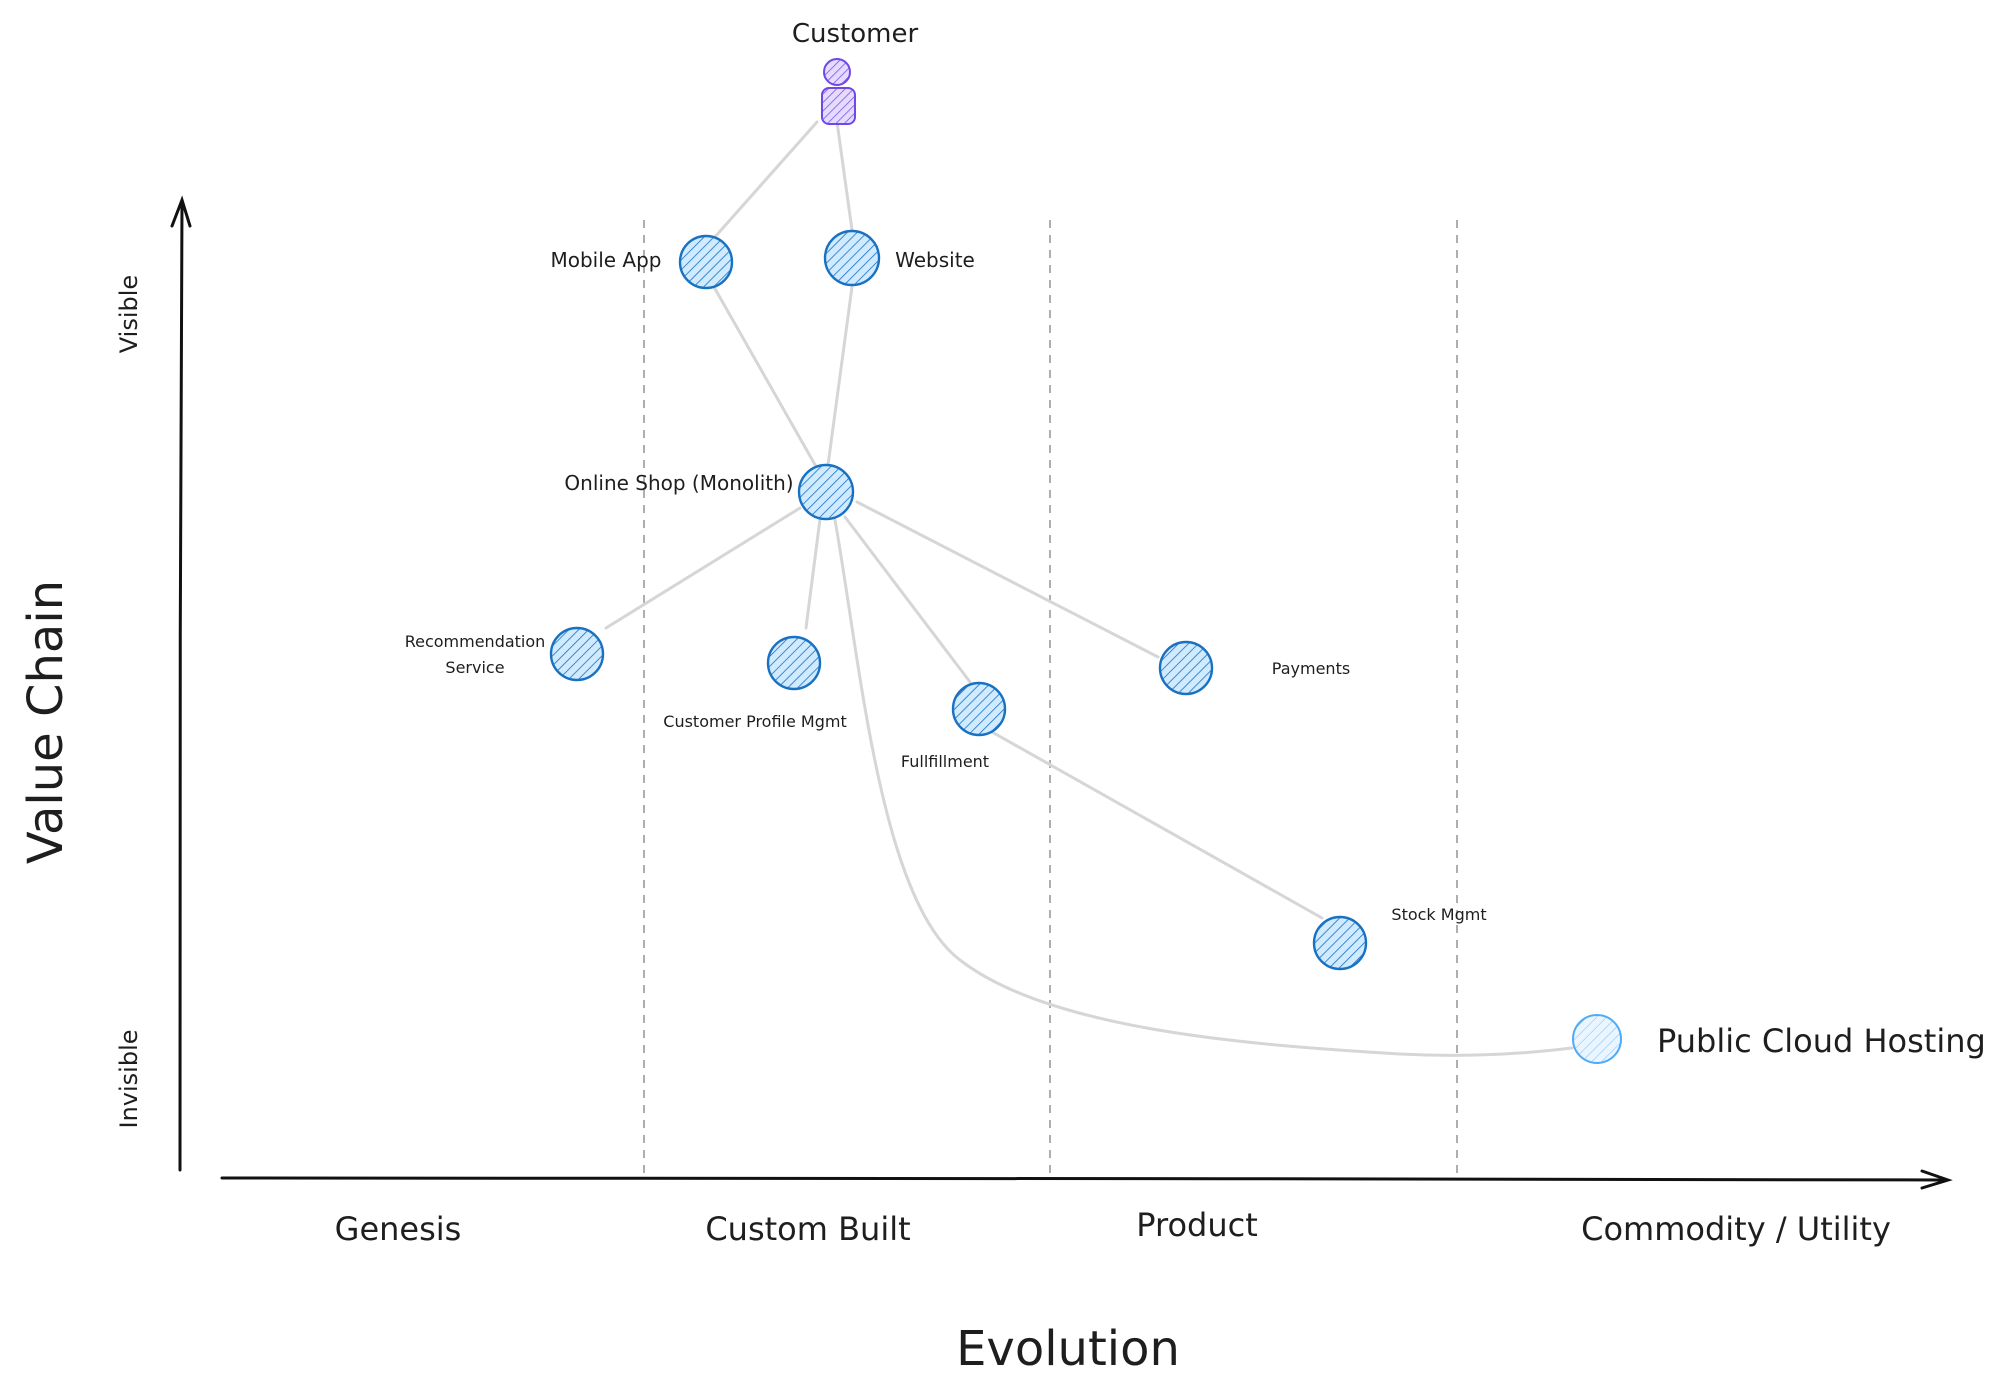  What do you see at coordinates (1399, 938) in the screenshot?
I see `component-stock-mgmt: Stock Mgmt` at bounding box center [1399, 938].